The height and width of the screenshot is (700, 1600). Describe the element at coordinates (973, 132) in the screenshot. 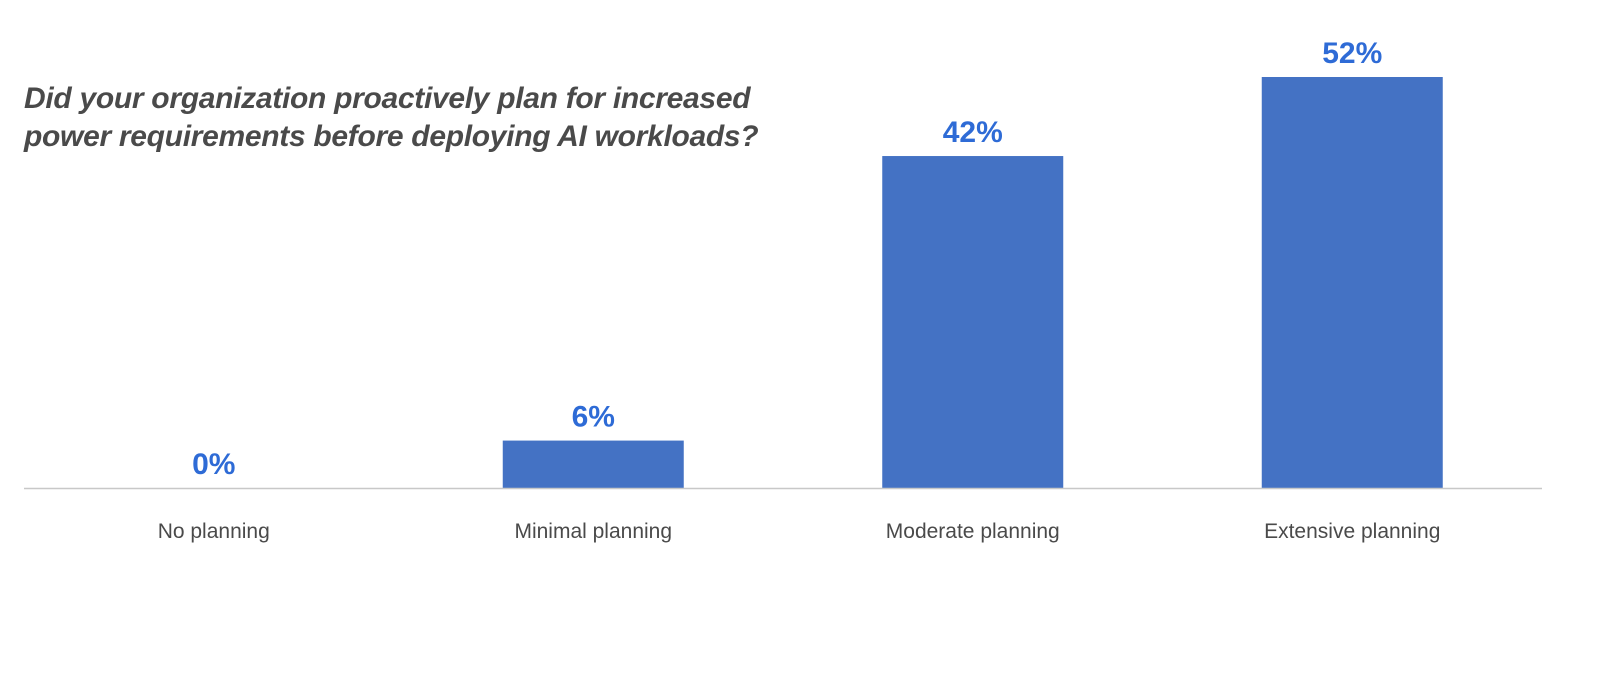

I see `data-label: 42%` at that location.